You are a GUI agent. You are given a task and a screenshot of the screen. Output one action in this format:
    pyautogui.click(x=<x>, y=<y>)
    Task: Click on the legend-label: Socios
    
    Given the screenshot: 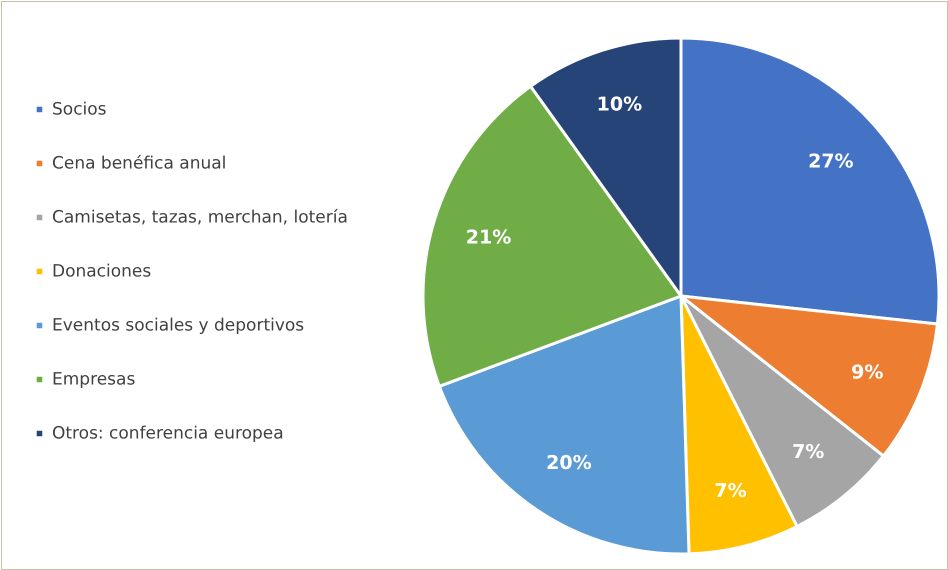 What is the action you would take?
    pyautogui.click(x=79, y=110)
    